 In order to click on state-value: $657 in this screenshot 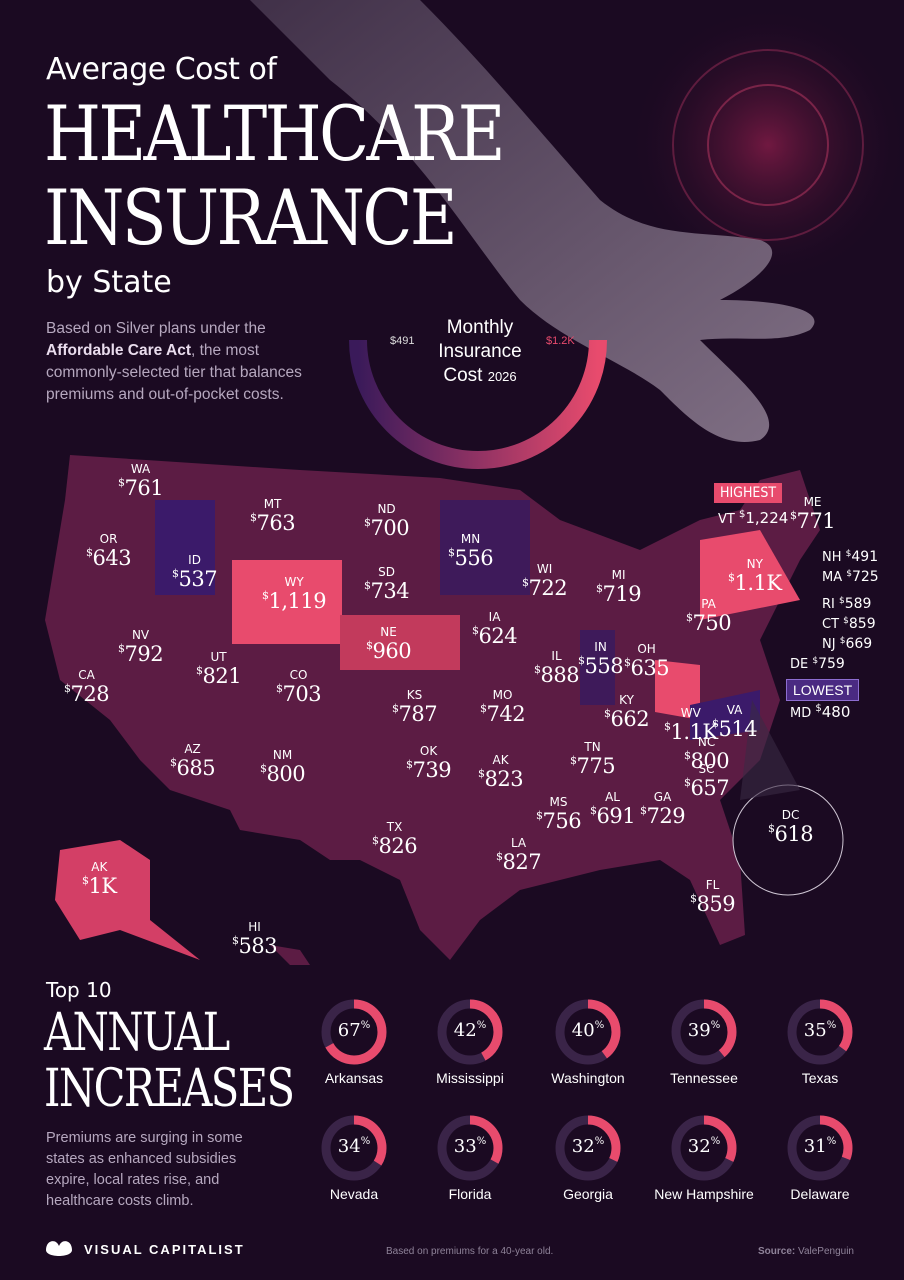, I will do `click(707, 788)`.